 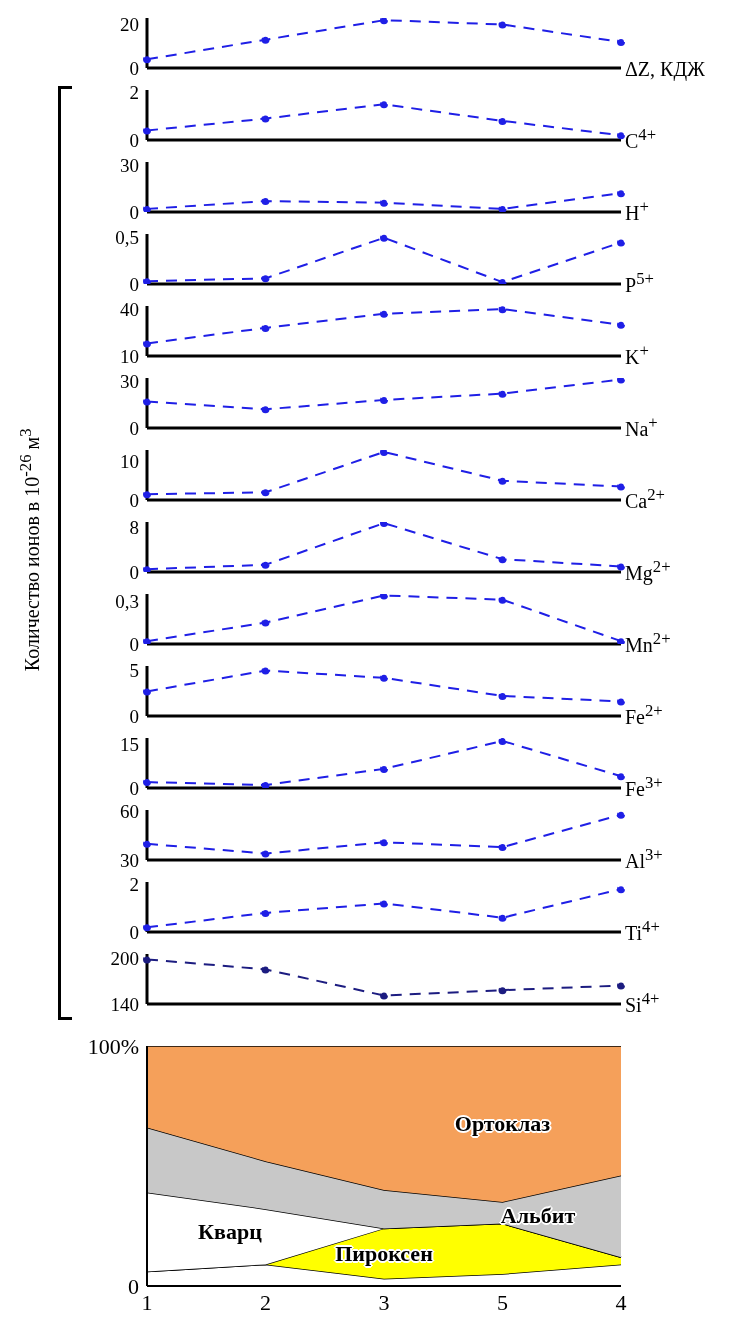 I want to click on series-label: Si$^{4+}$, so click(x=642, y=1002).